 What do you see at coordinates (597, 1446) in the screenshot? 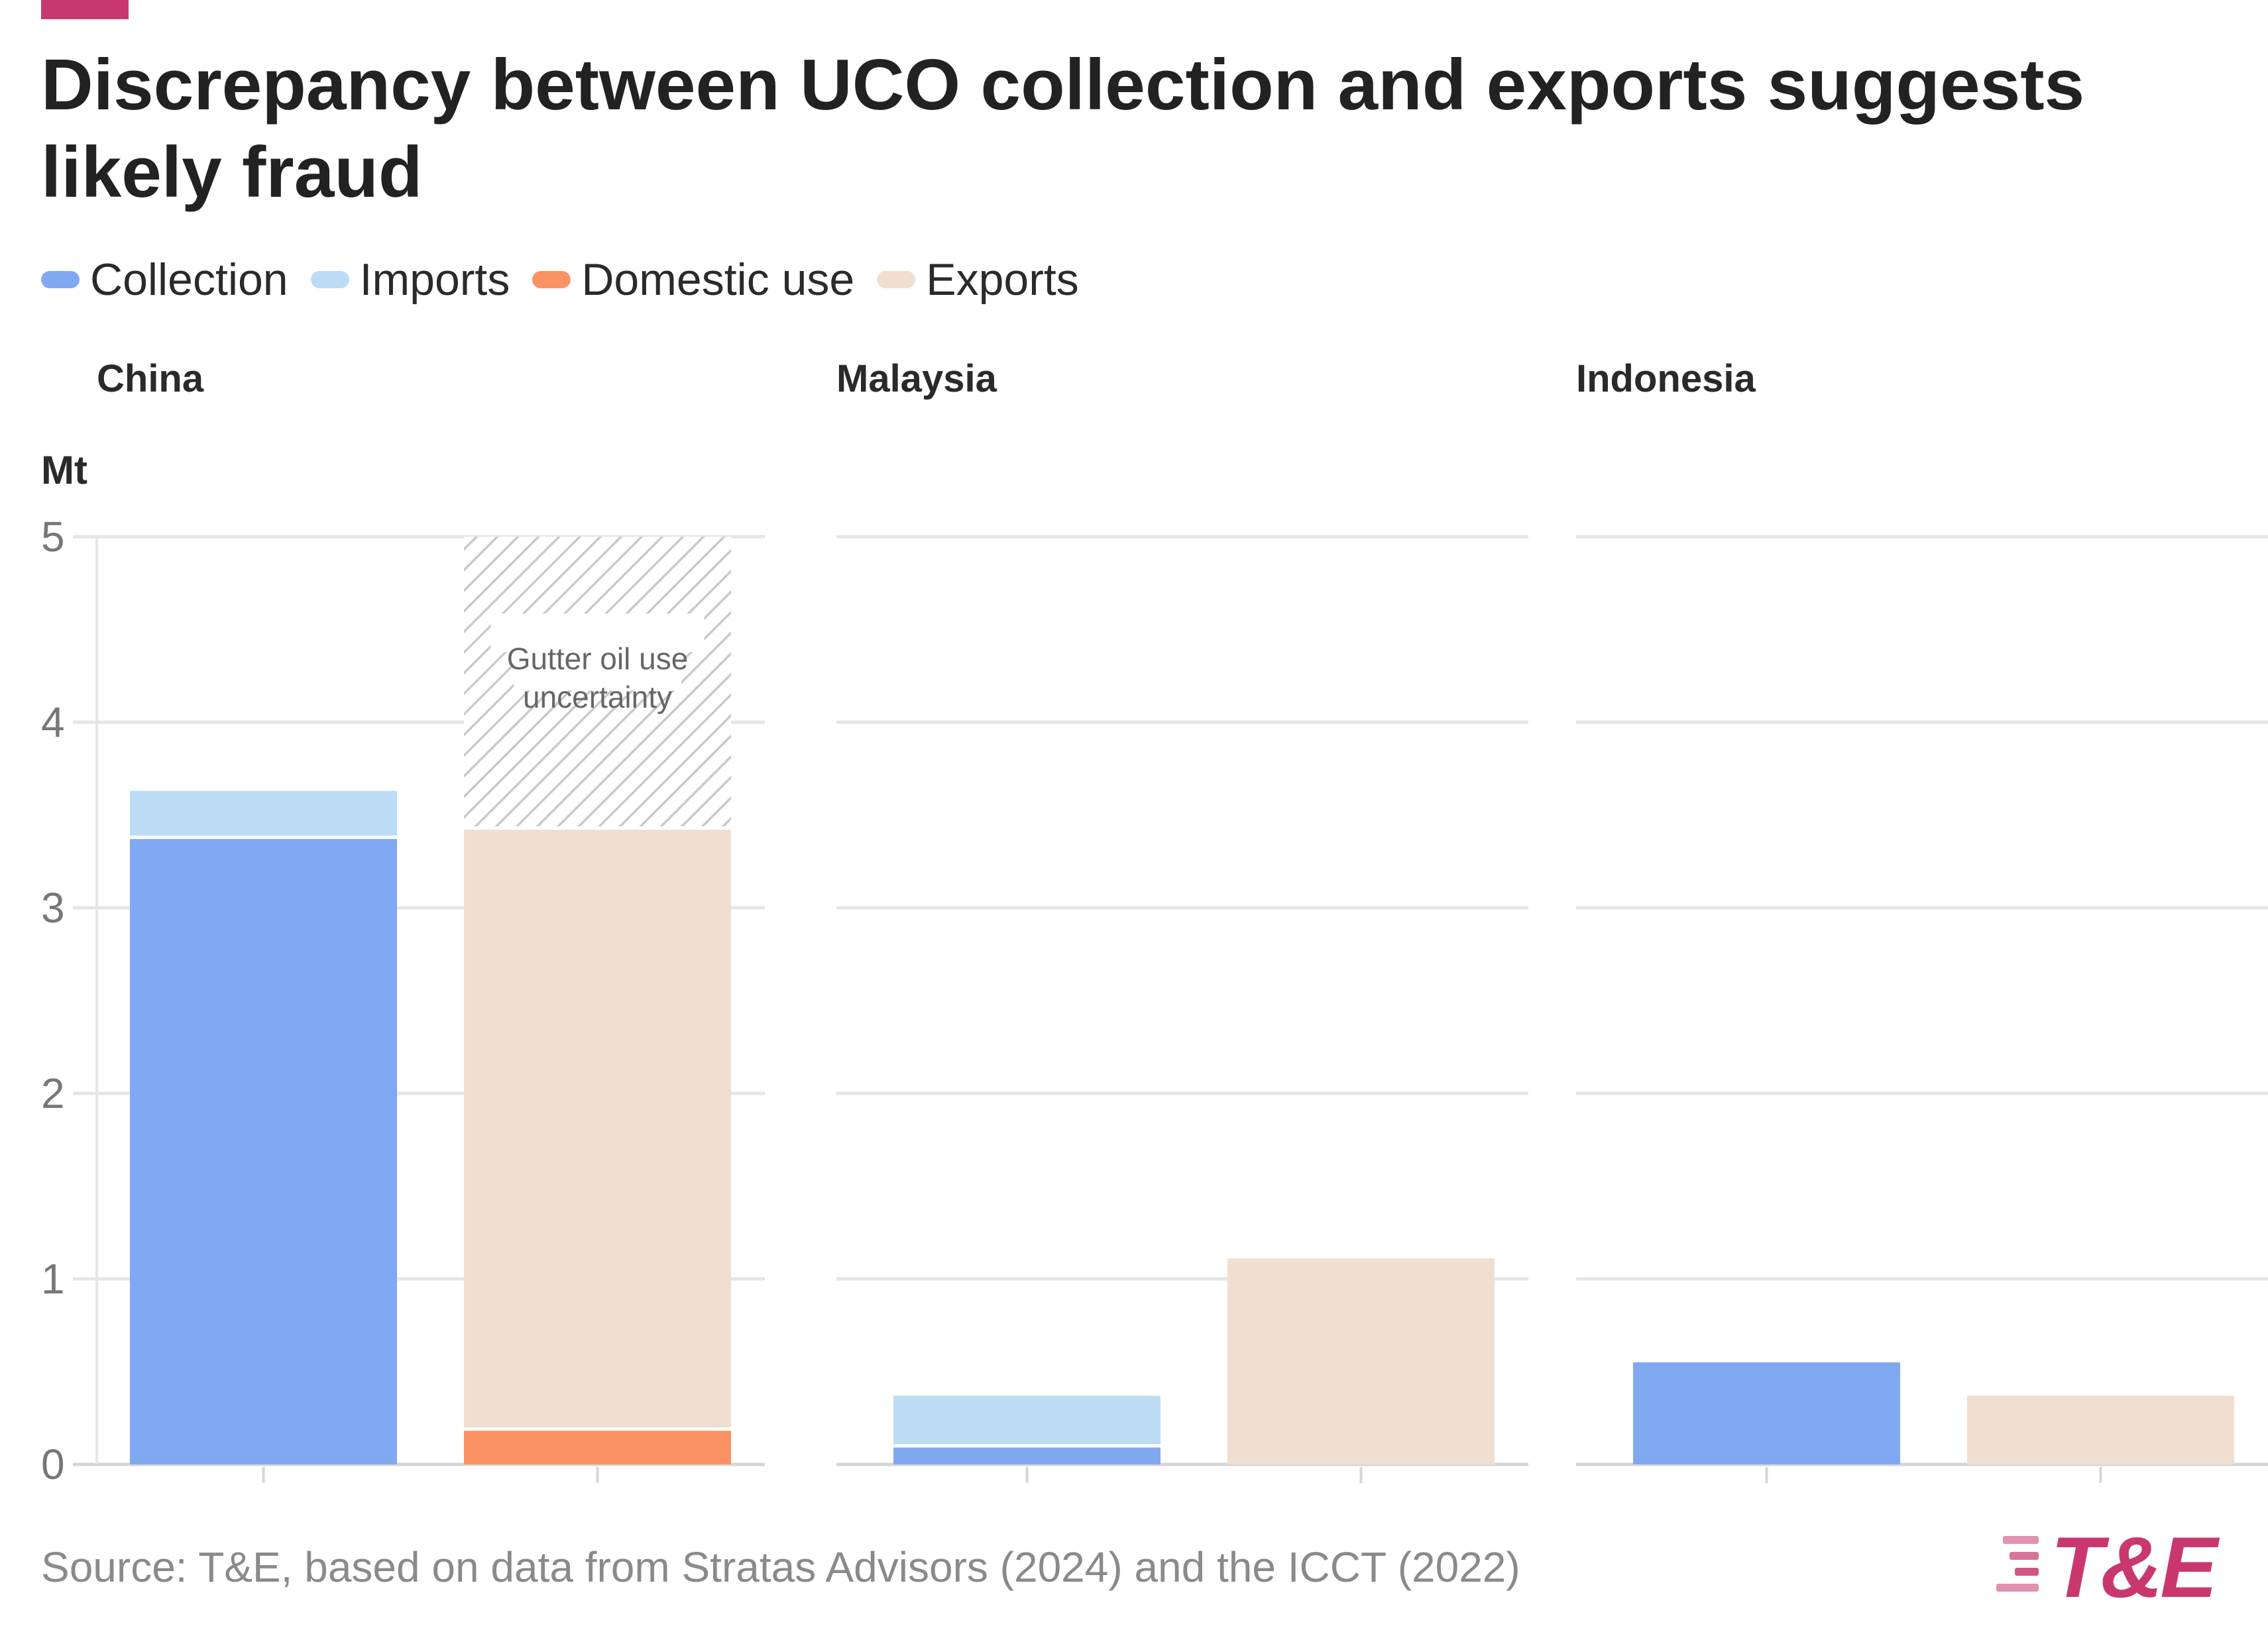
I see `bar-segment-domestic-use` at bounding box center [597, 1446].